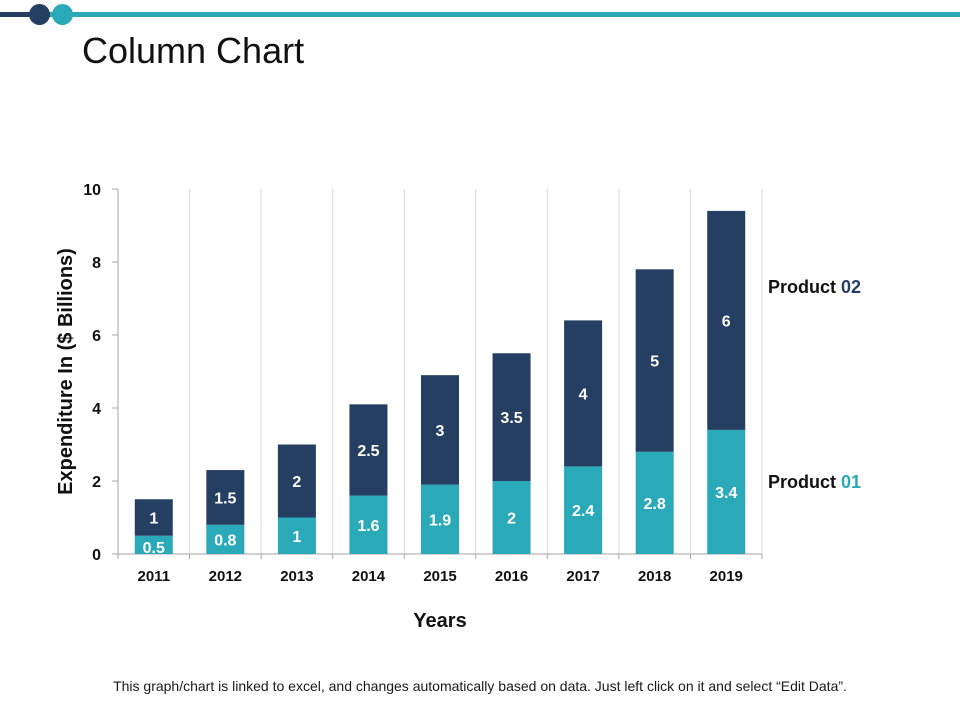 The width and height of the screenshot is (960, 720). What do you see at coordinates (96, 409) in the screenshot?
I see `y-tick-label: 4` at bounding box center [96, 409].